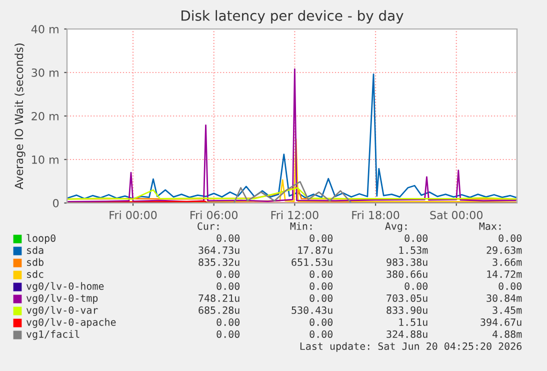  I want to click on text: 685.28u, so click(219, 310).